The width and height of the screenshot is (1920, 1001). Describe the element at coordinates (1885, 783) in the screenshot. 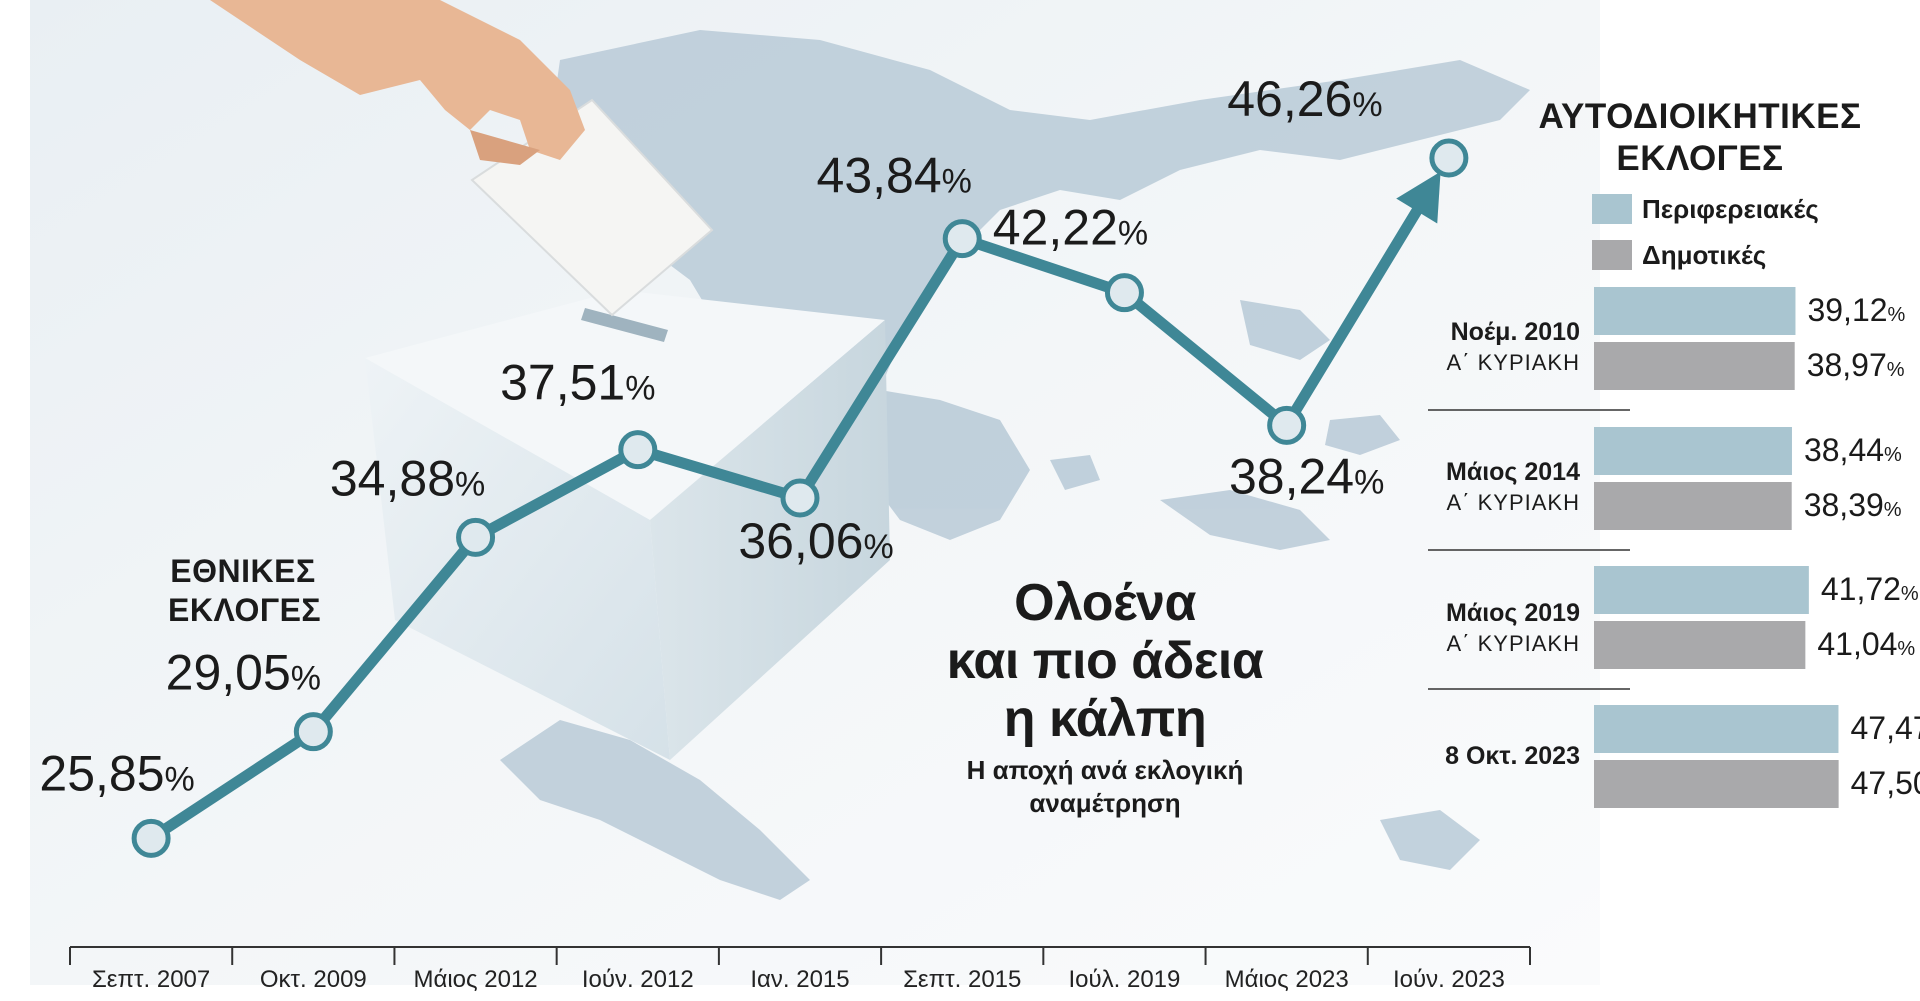

I see `bar-value-label: 47,50%` at that location.